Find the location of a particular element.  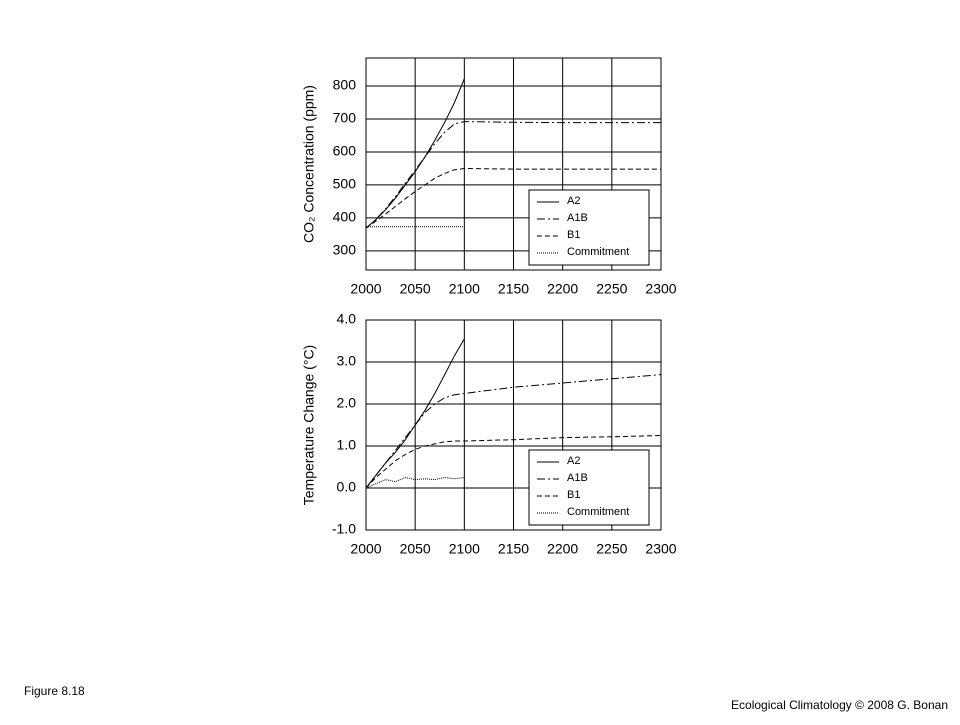

y-tick-label: 300 is located at coordinates (345, 250).